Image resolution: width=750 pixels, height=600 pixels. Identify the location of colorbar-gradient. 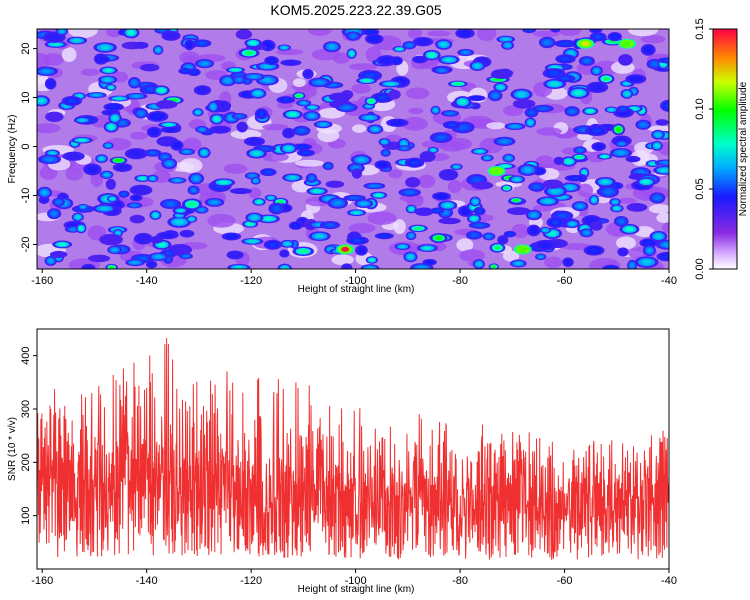
(725, 149).